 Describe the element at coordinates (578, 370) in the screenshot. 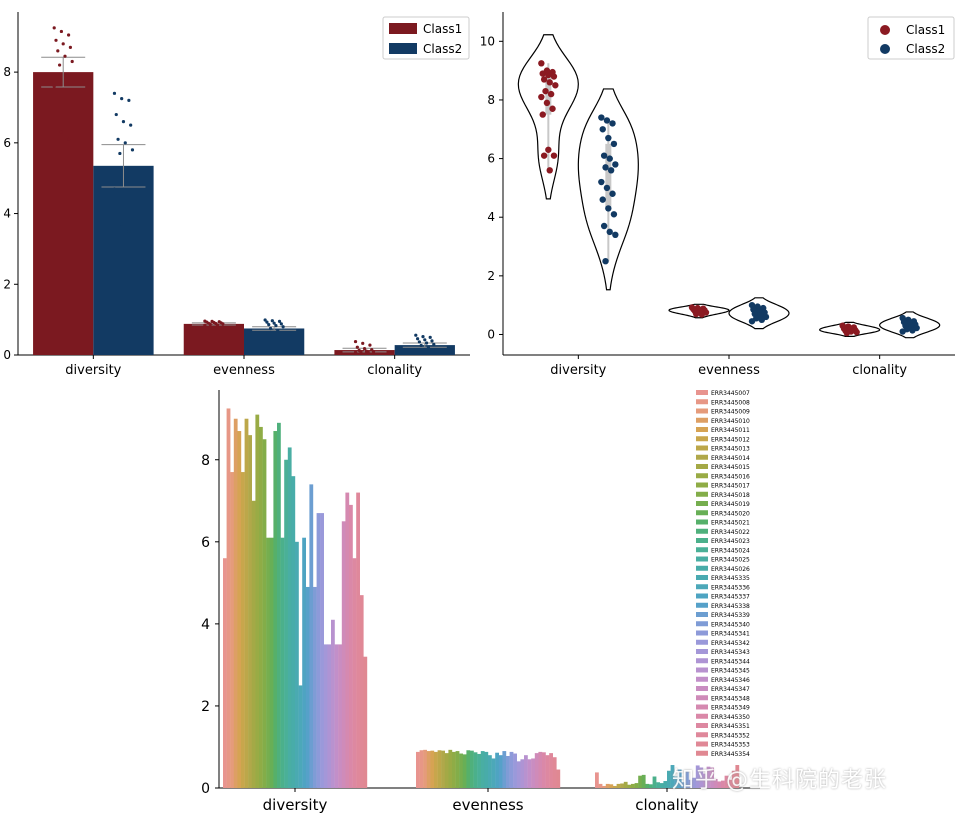

I see `violin-x-tick-label: diversity` at that location.